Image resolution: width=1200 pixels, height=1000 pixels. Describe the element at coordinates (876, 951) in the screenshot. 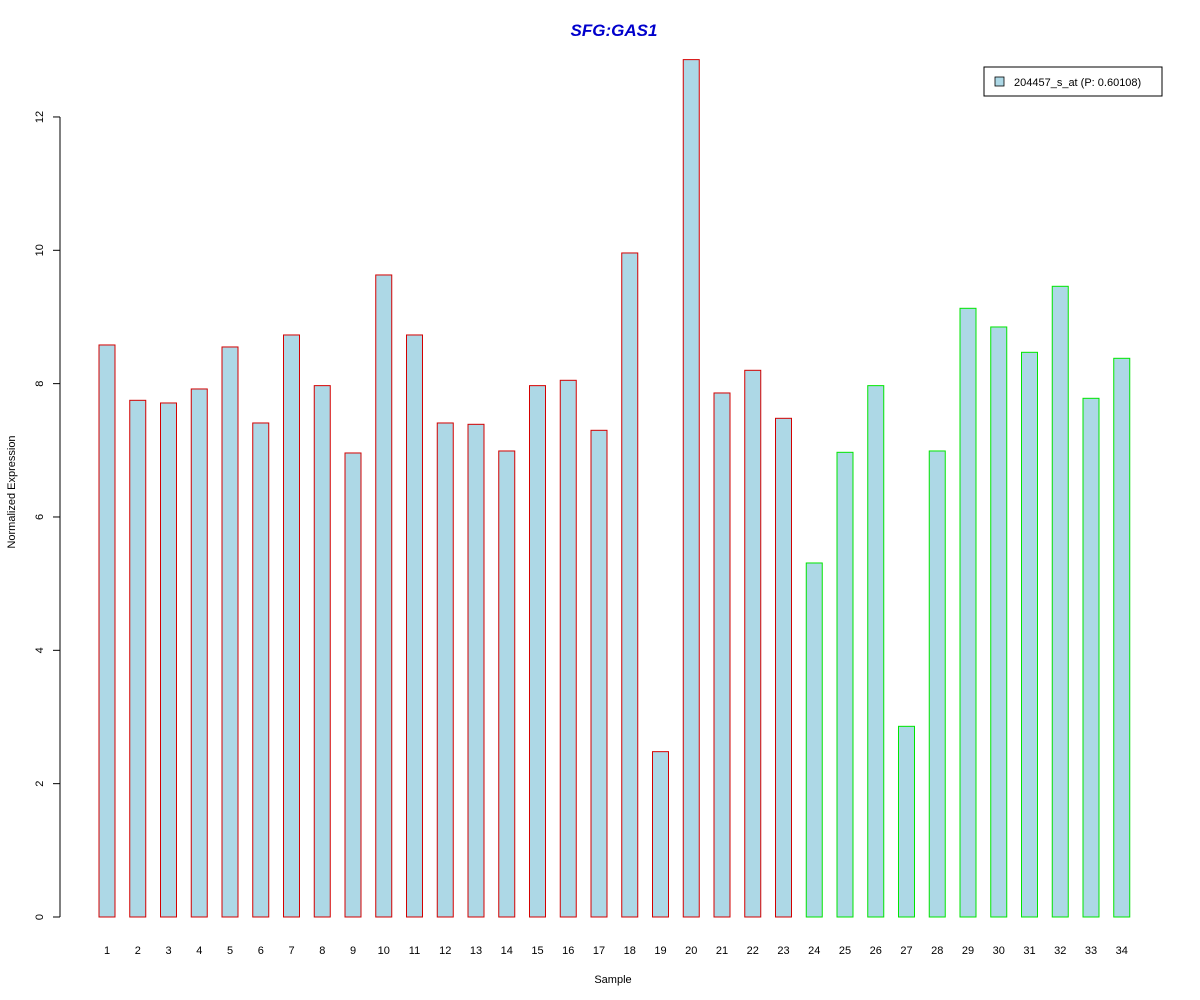

I see `x-tick-label: 26` at that location.